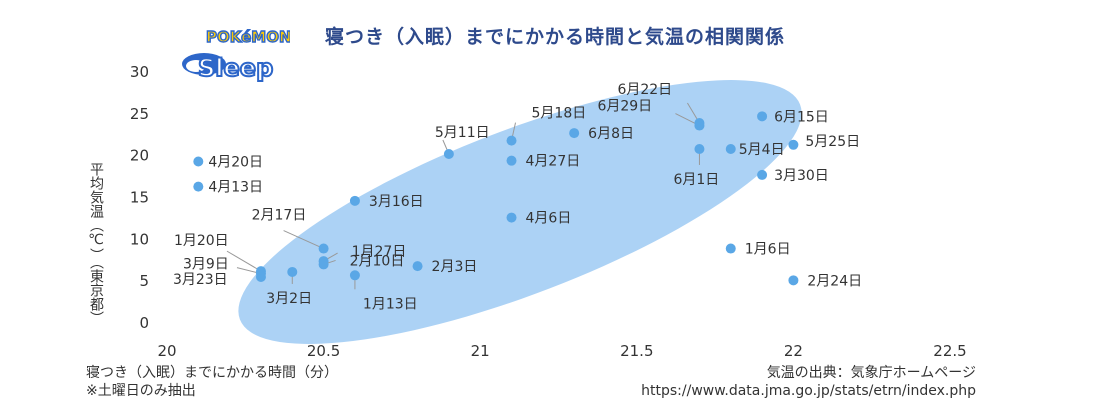  Describe the element at coordinates (248, 37) in the screenshot. I see `logo-line1: POKéMON` at that location.